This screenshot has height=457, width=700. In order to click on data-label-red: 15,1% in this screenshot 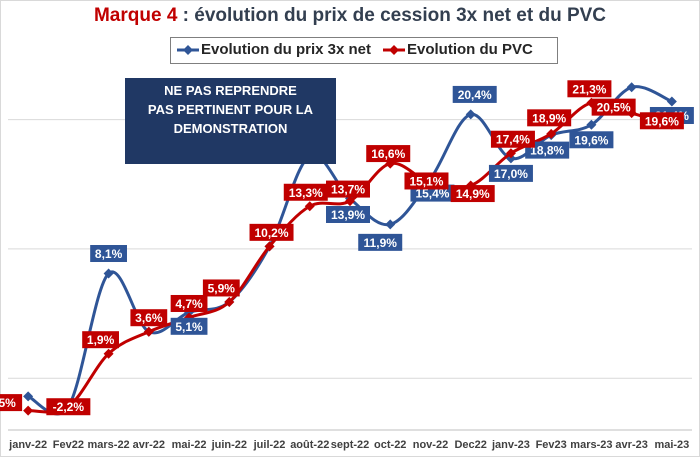, I will do `click(426, 181)`.